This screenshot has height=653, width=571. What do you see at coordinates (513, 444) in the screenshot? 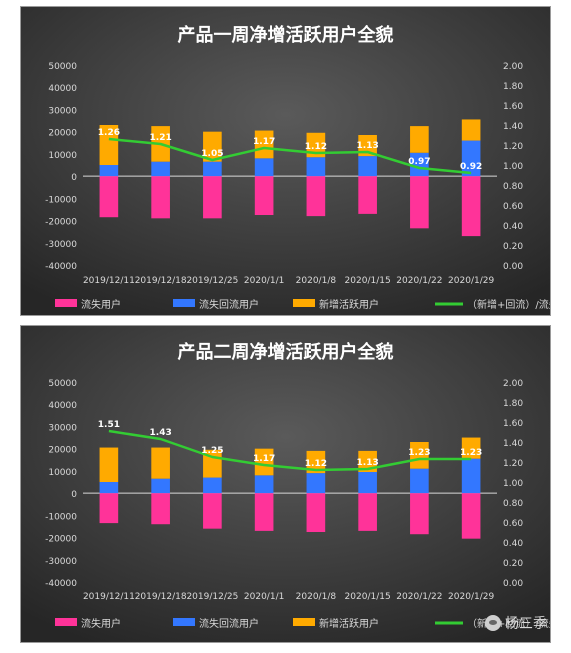
I see `right-axis-tick-label: 1.40` at bounding box center [513, 444].